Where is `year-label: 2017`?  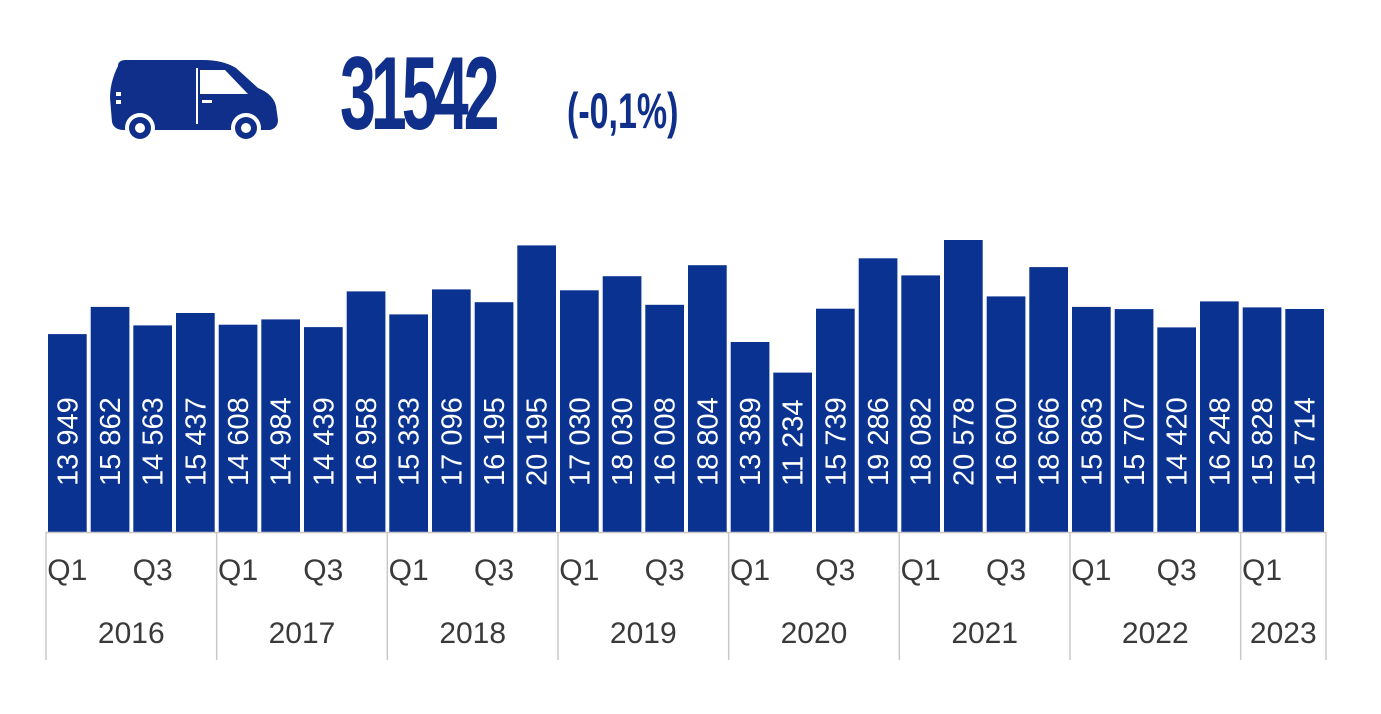 year-label: 2017 is located at coordinates (302, 633).